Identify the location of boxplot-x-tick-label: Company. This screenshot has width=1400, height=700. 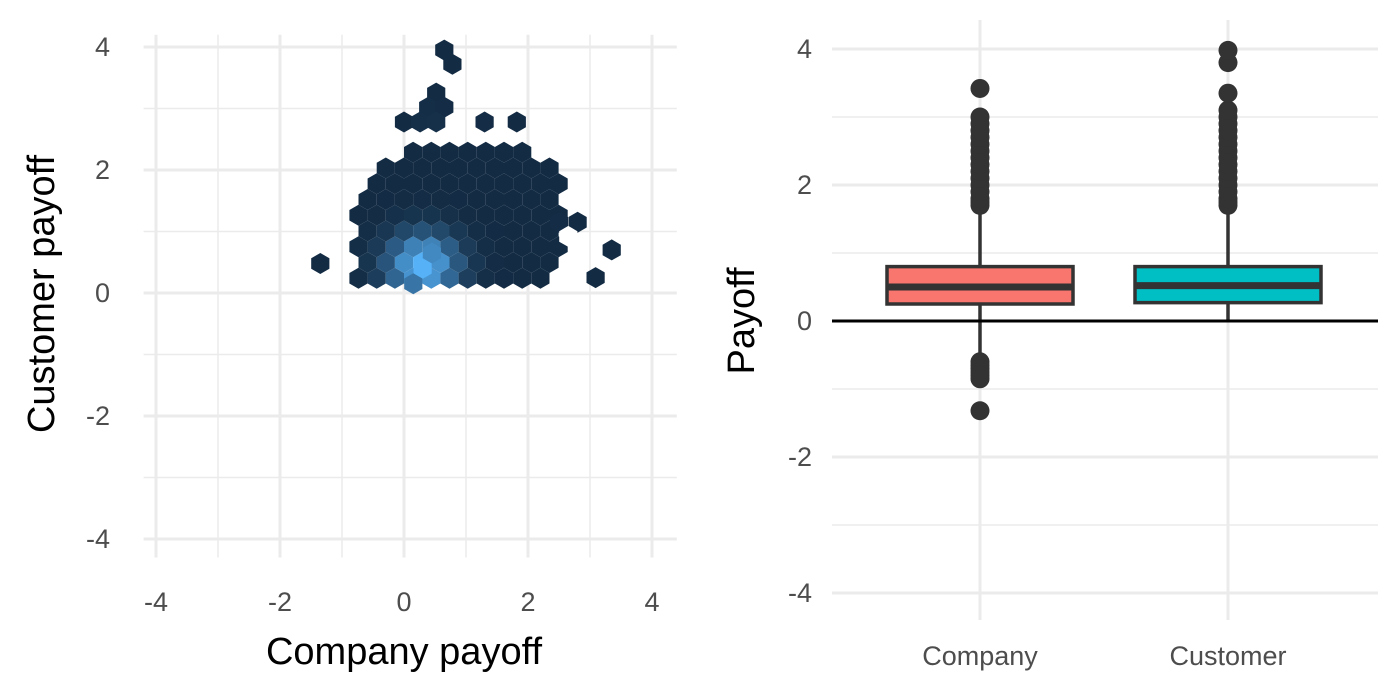
(980, 656).